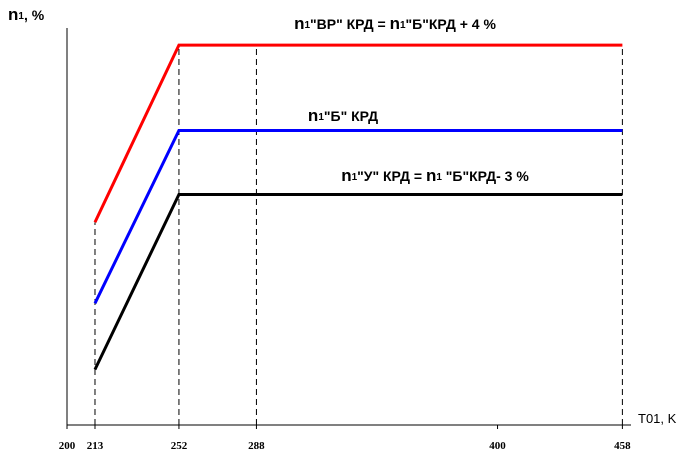 The image size is (691, 459). Describe the element at coordinates (343, 115) in the screenshot. I see `annotation: n1"Б" КРД` at that location.